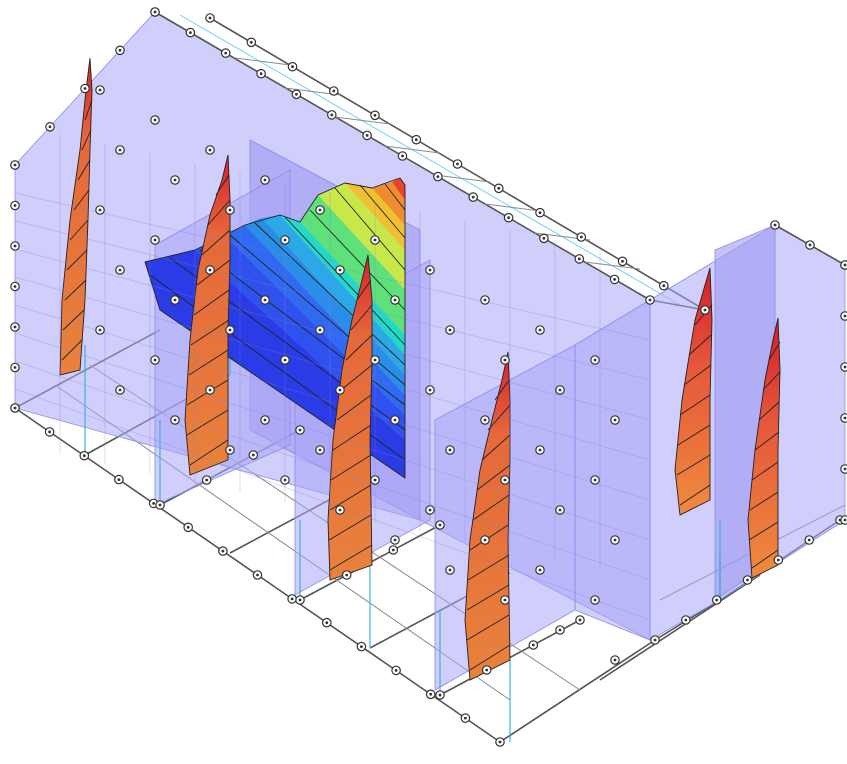  What do you see at coordinates (577, 691) in the screenshot?
I see `floor-beam-front-right` at bounding box center [577, 691].